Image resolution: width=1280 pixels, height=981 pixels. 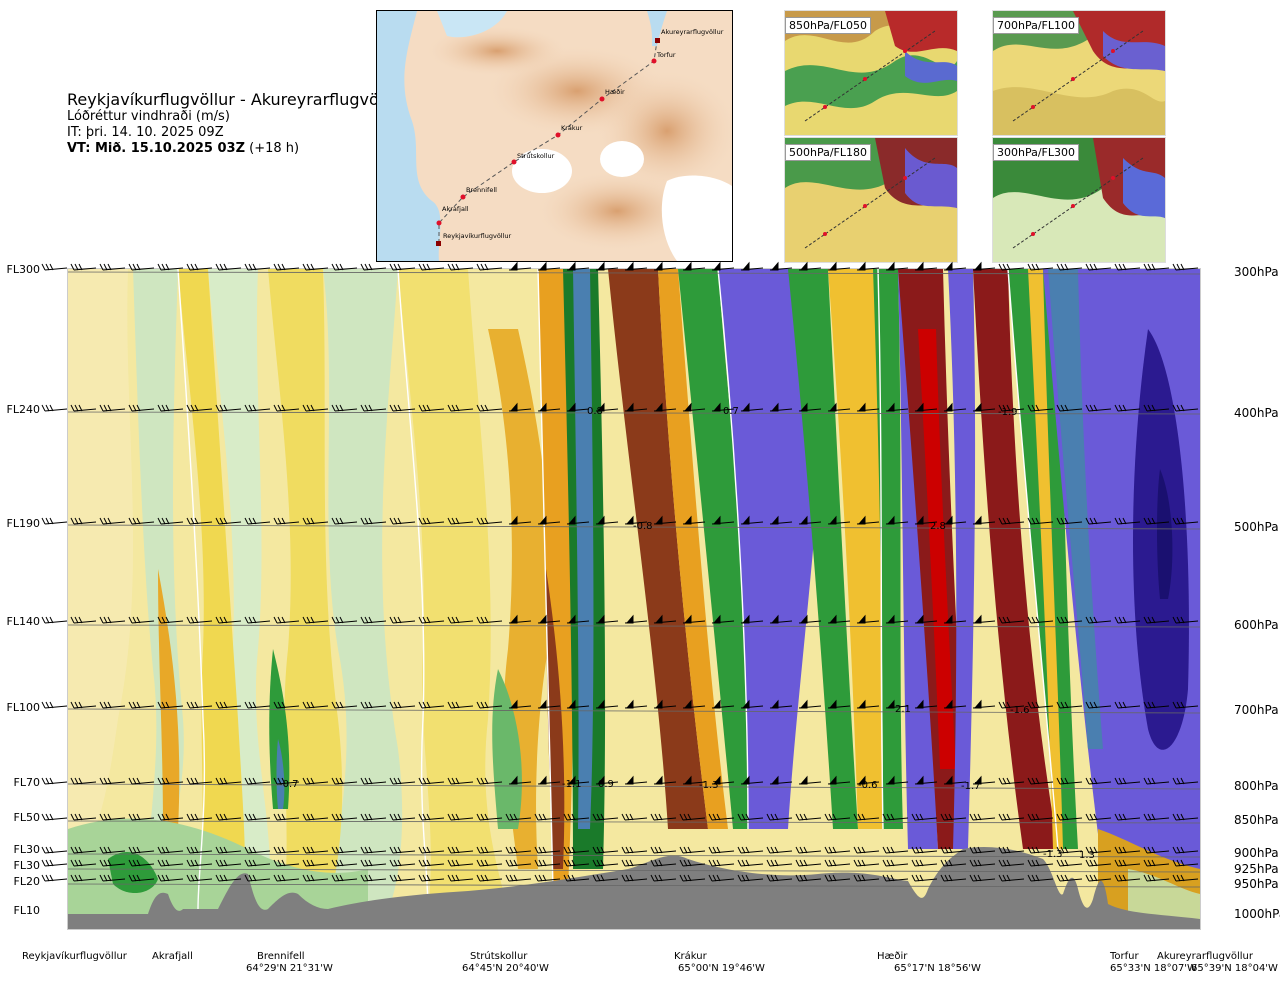 I want to click on location-krakur: Krákur, so click(x=690, y=956).